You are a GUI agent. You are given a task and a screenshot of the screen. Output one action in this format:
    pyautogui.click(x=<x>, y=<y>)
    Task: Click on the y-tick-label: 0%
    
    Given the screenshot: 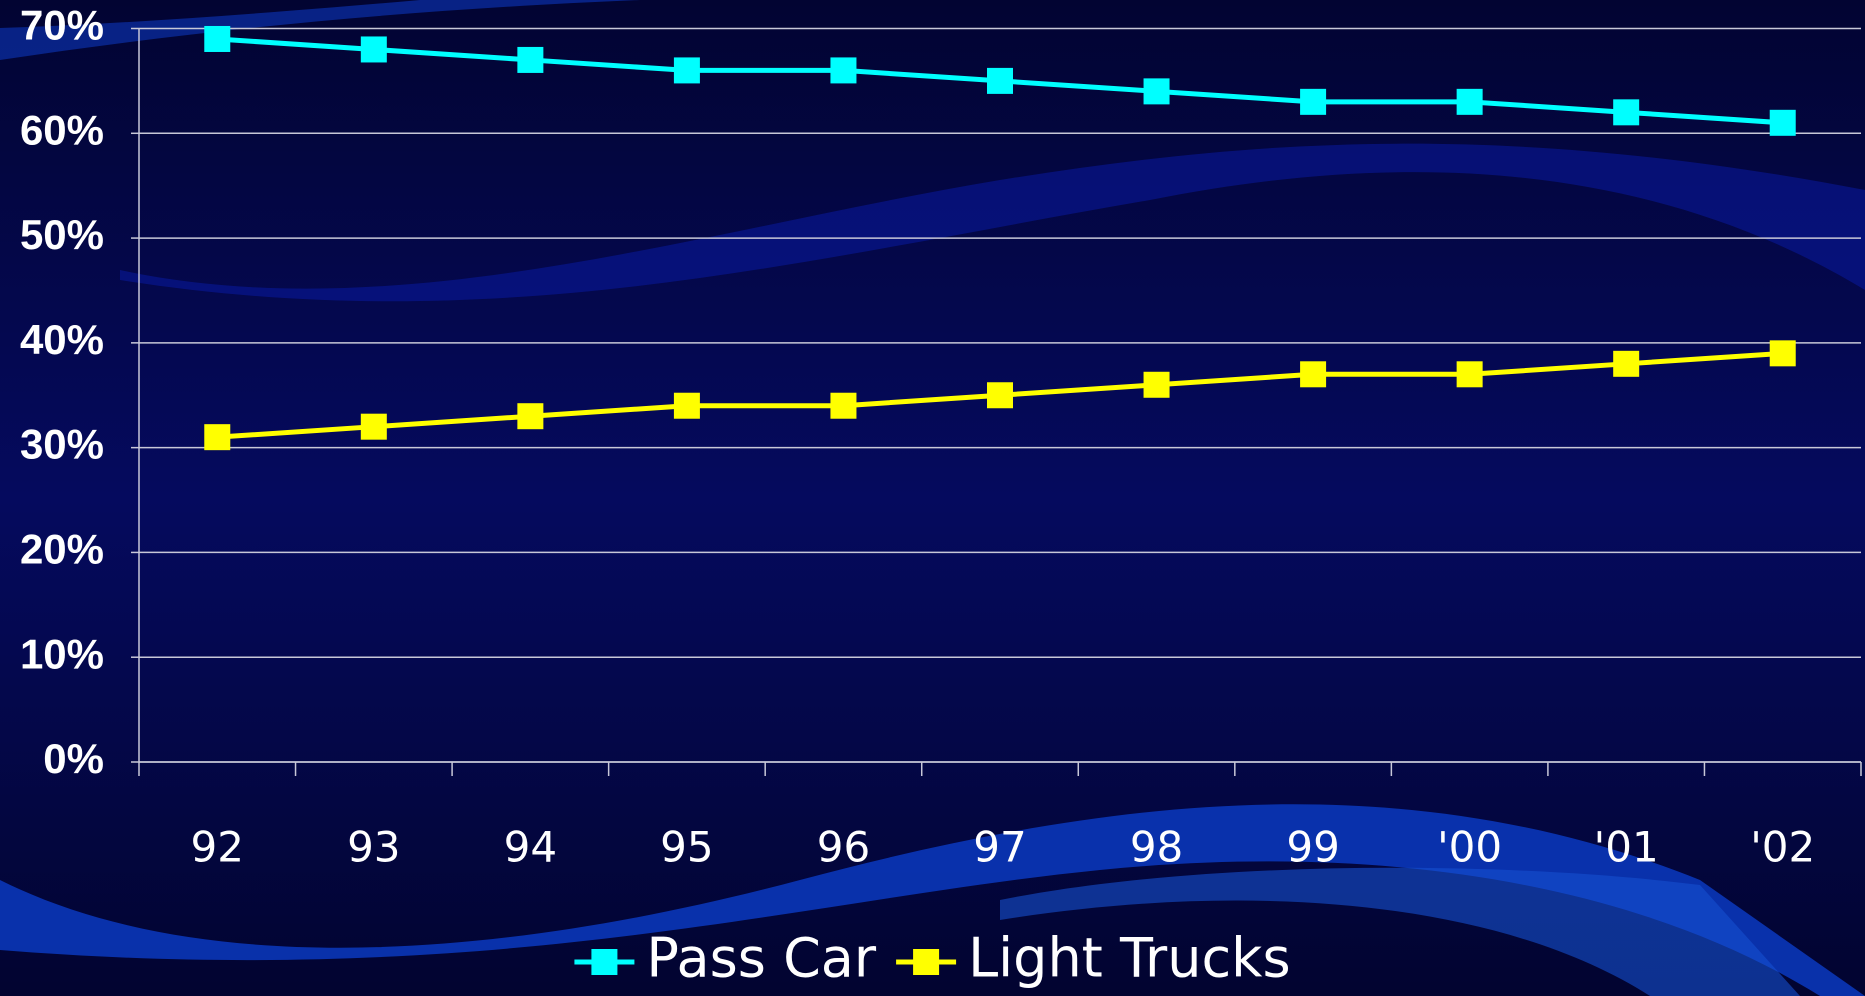 What is the action you would take?
    pyautogui.click(x=73, y=758)
    